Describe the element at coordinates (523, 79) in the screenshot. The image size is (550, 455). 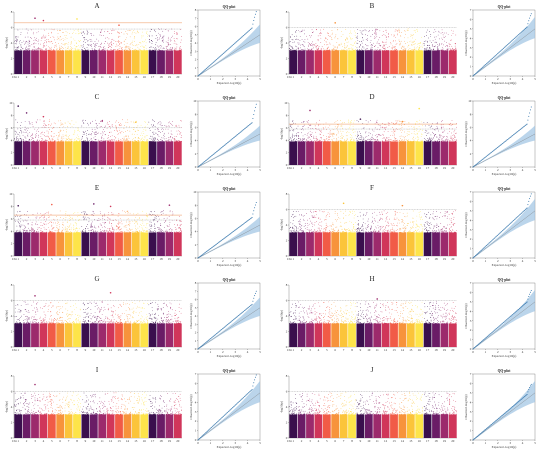
I see `qq-x-tick-label: 4` at that location.